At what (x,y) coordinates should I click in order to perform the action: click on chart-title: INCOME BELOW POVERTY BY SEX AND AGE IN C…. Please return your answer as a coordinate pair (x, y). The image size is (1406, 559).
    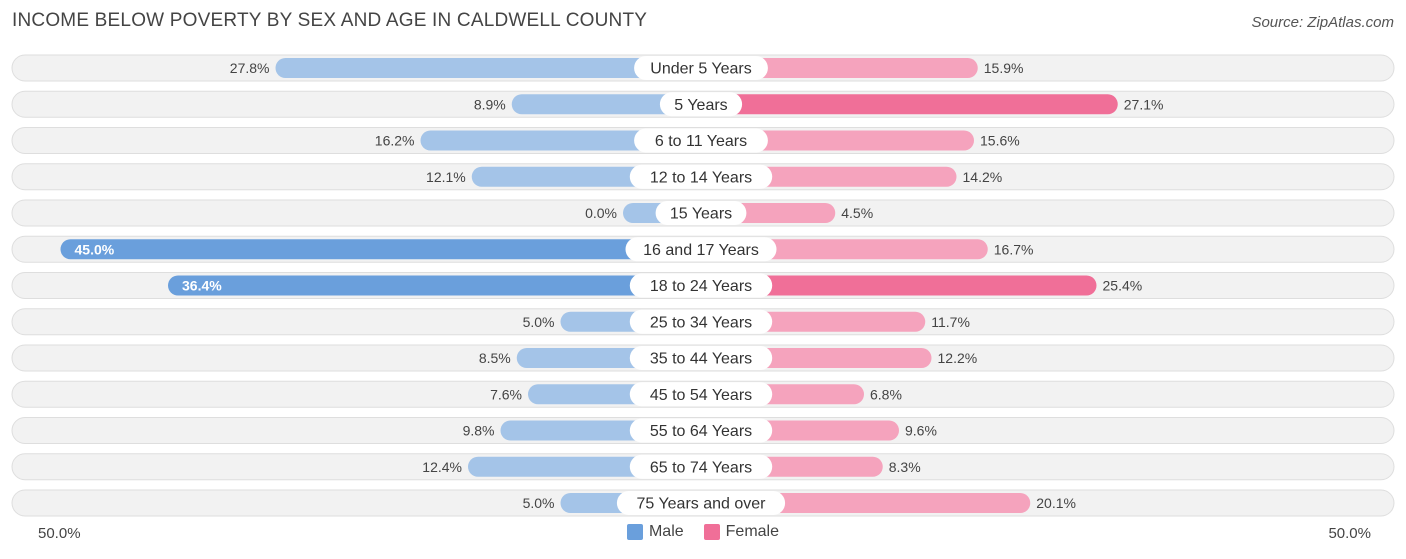
    Looking at the image, I should click on (330, 20).